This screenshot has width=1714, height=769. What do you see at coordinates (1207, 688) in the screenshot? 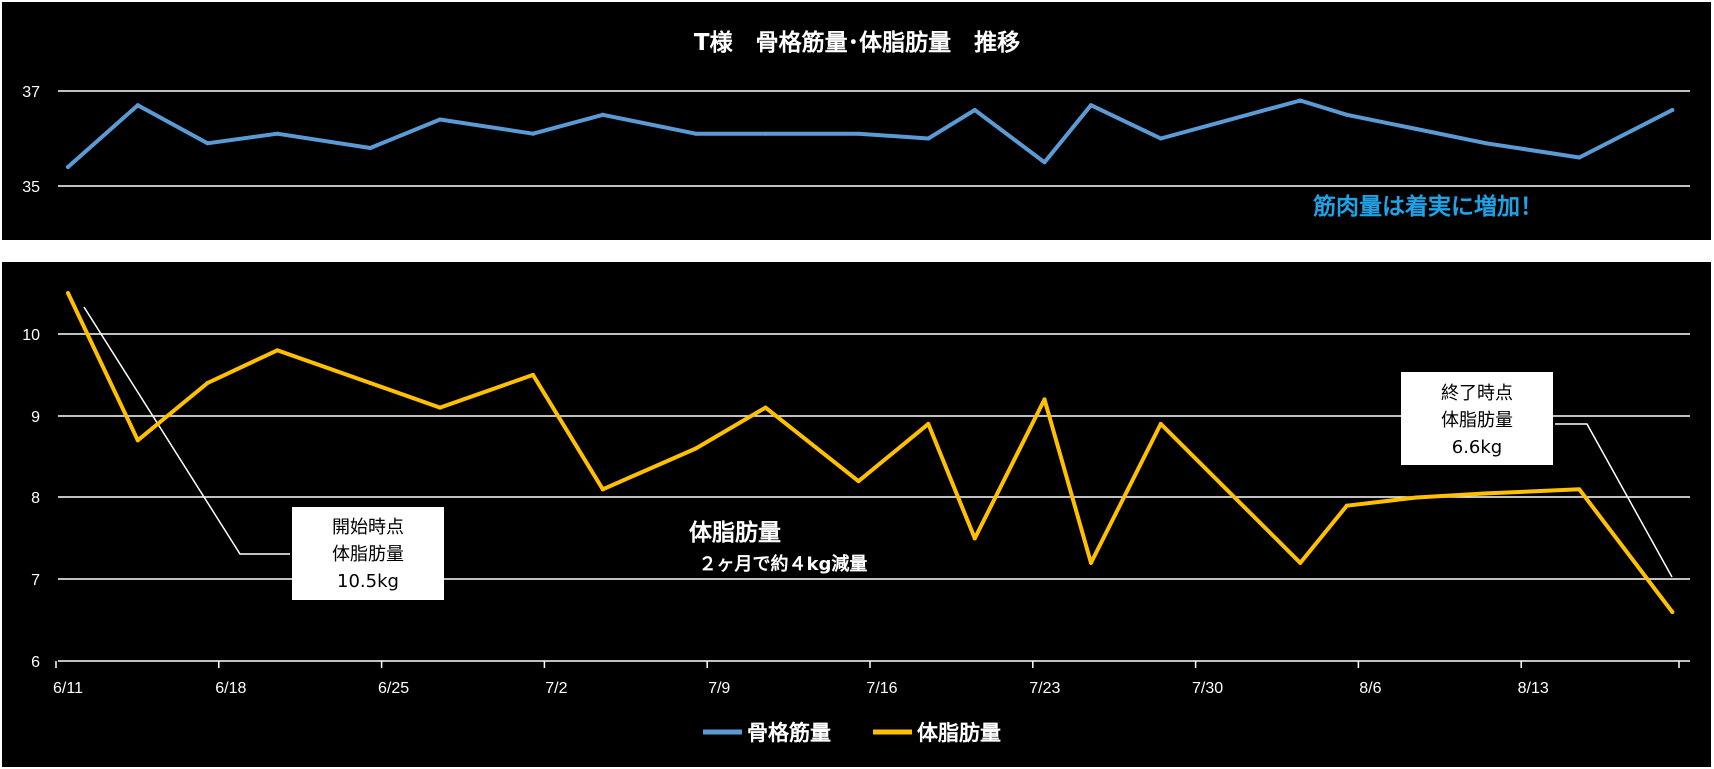
I see `xtick-label: 7/30` at bounding box center [1207, 688].